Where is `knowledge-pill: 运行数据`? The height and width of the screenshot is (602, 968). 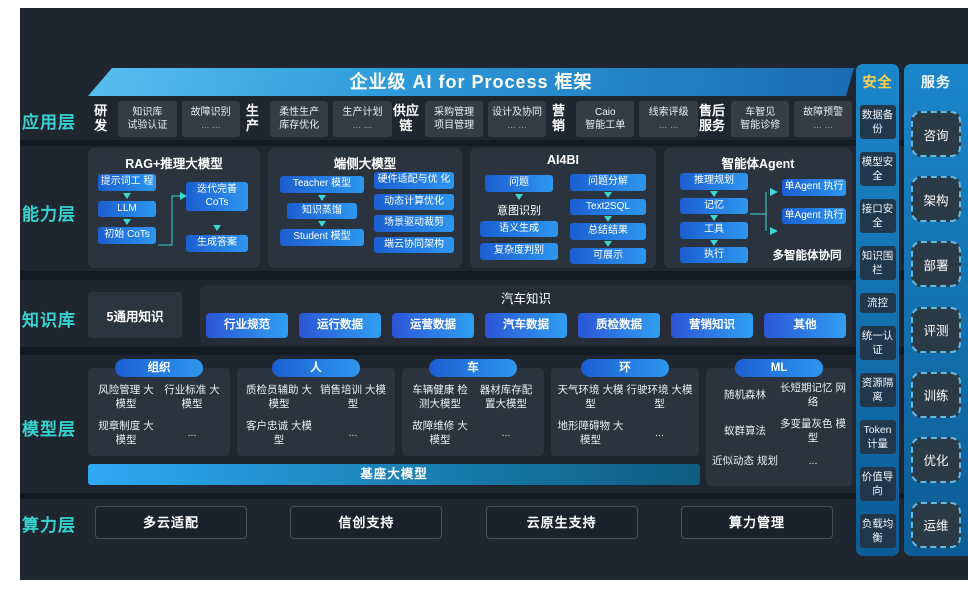
knowledge-pill: 运行数据 is located at coordinates (340, 325).